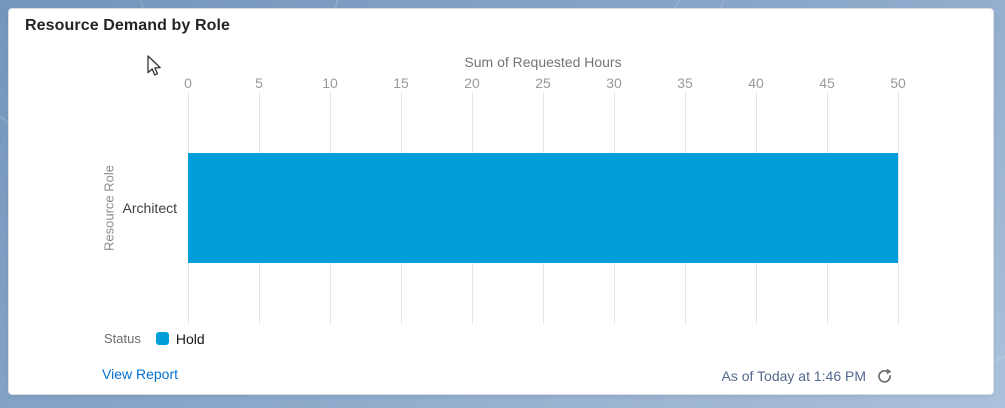  Describe the element at coordinates (330, 83) in the screenshot. I see `x-tick-label-10: 10` at that location.